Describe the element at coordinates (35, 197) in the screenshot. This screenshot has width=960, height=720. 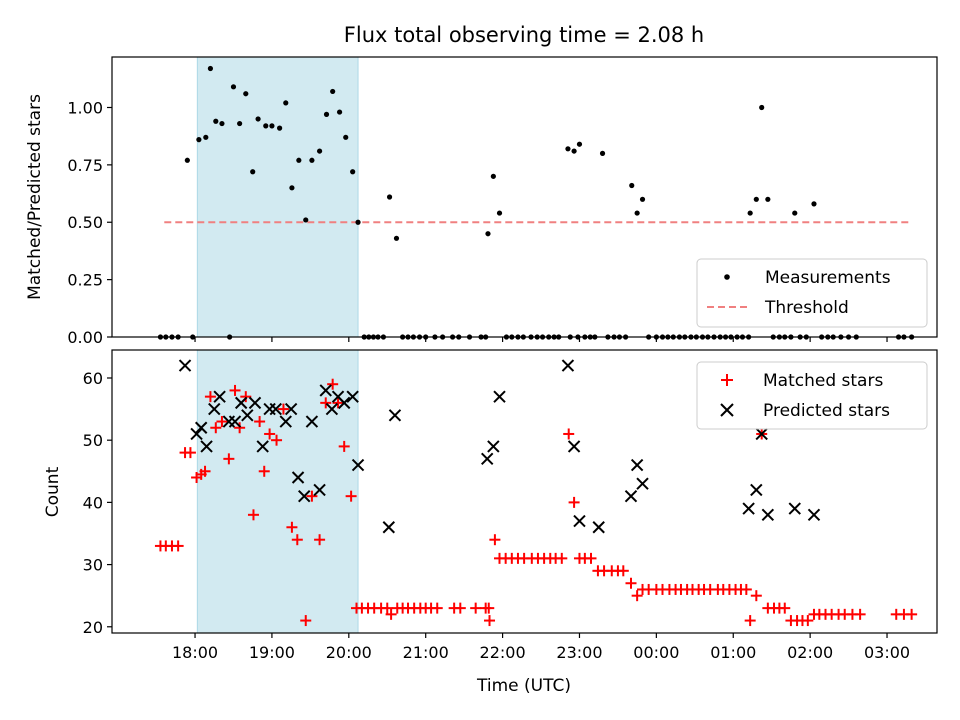
I see `top-y-axis-label: Matched/Predicted stars` at that location.